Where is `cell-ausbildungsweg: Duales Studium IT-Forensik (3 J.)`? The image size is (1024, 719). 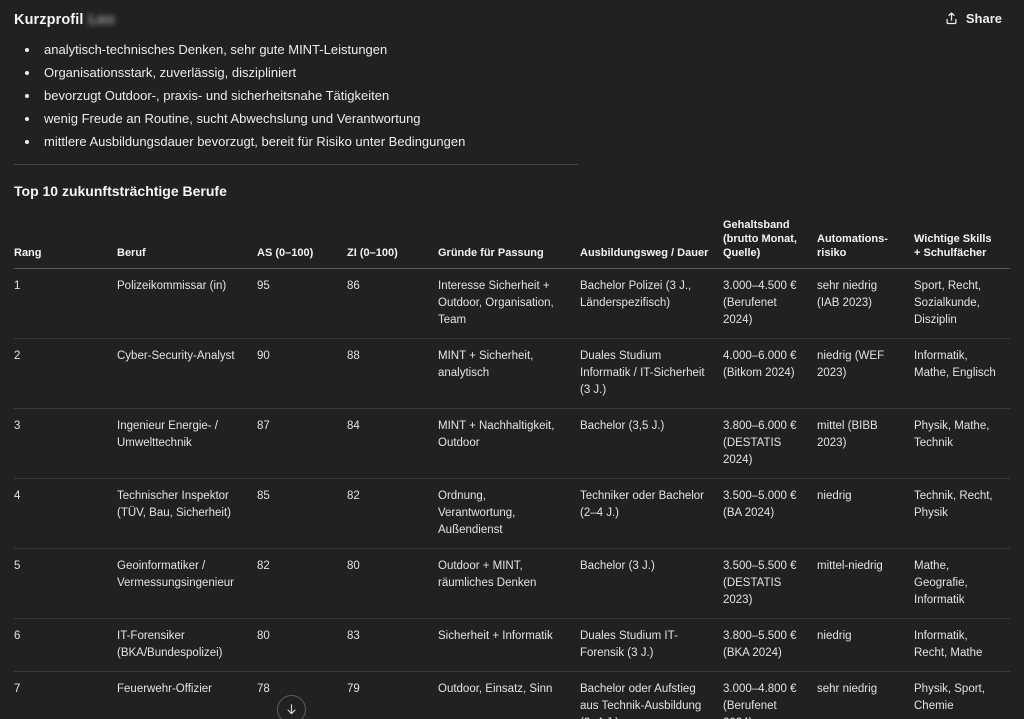
cell-ausbildungsweg: Duales Studium IT-Forensik (3 J.) is located at coordinates (651, 645).